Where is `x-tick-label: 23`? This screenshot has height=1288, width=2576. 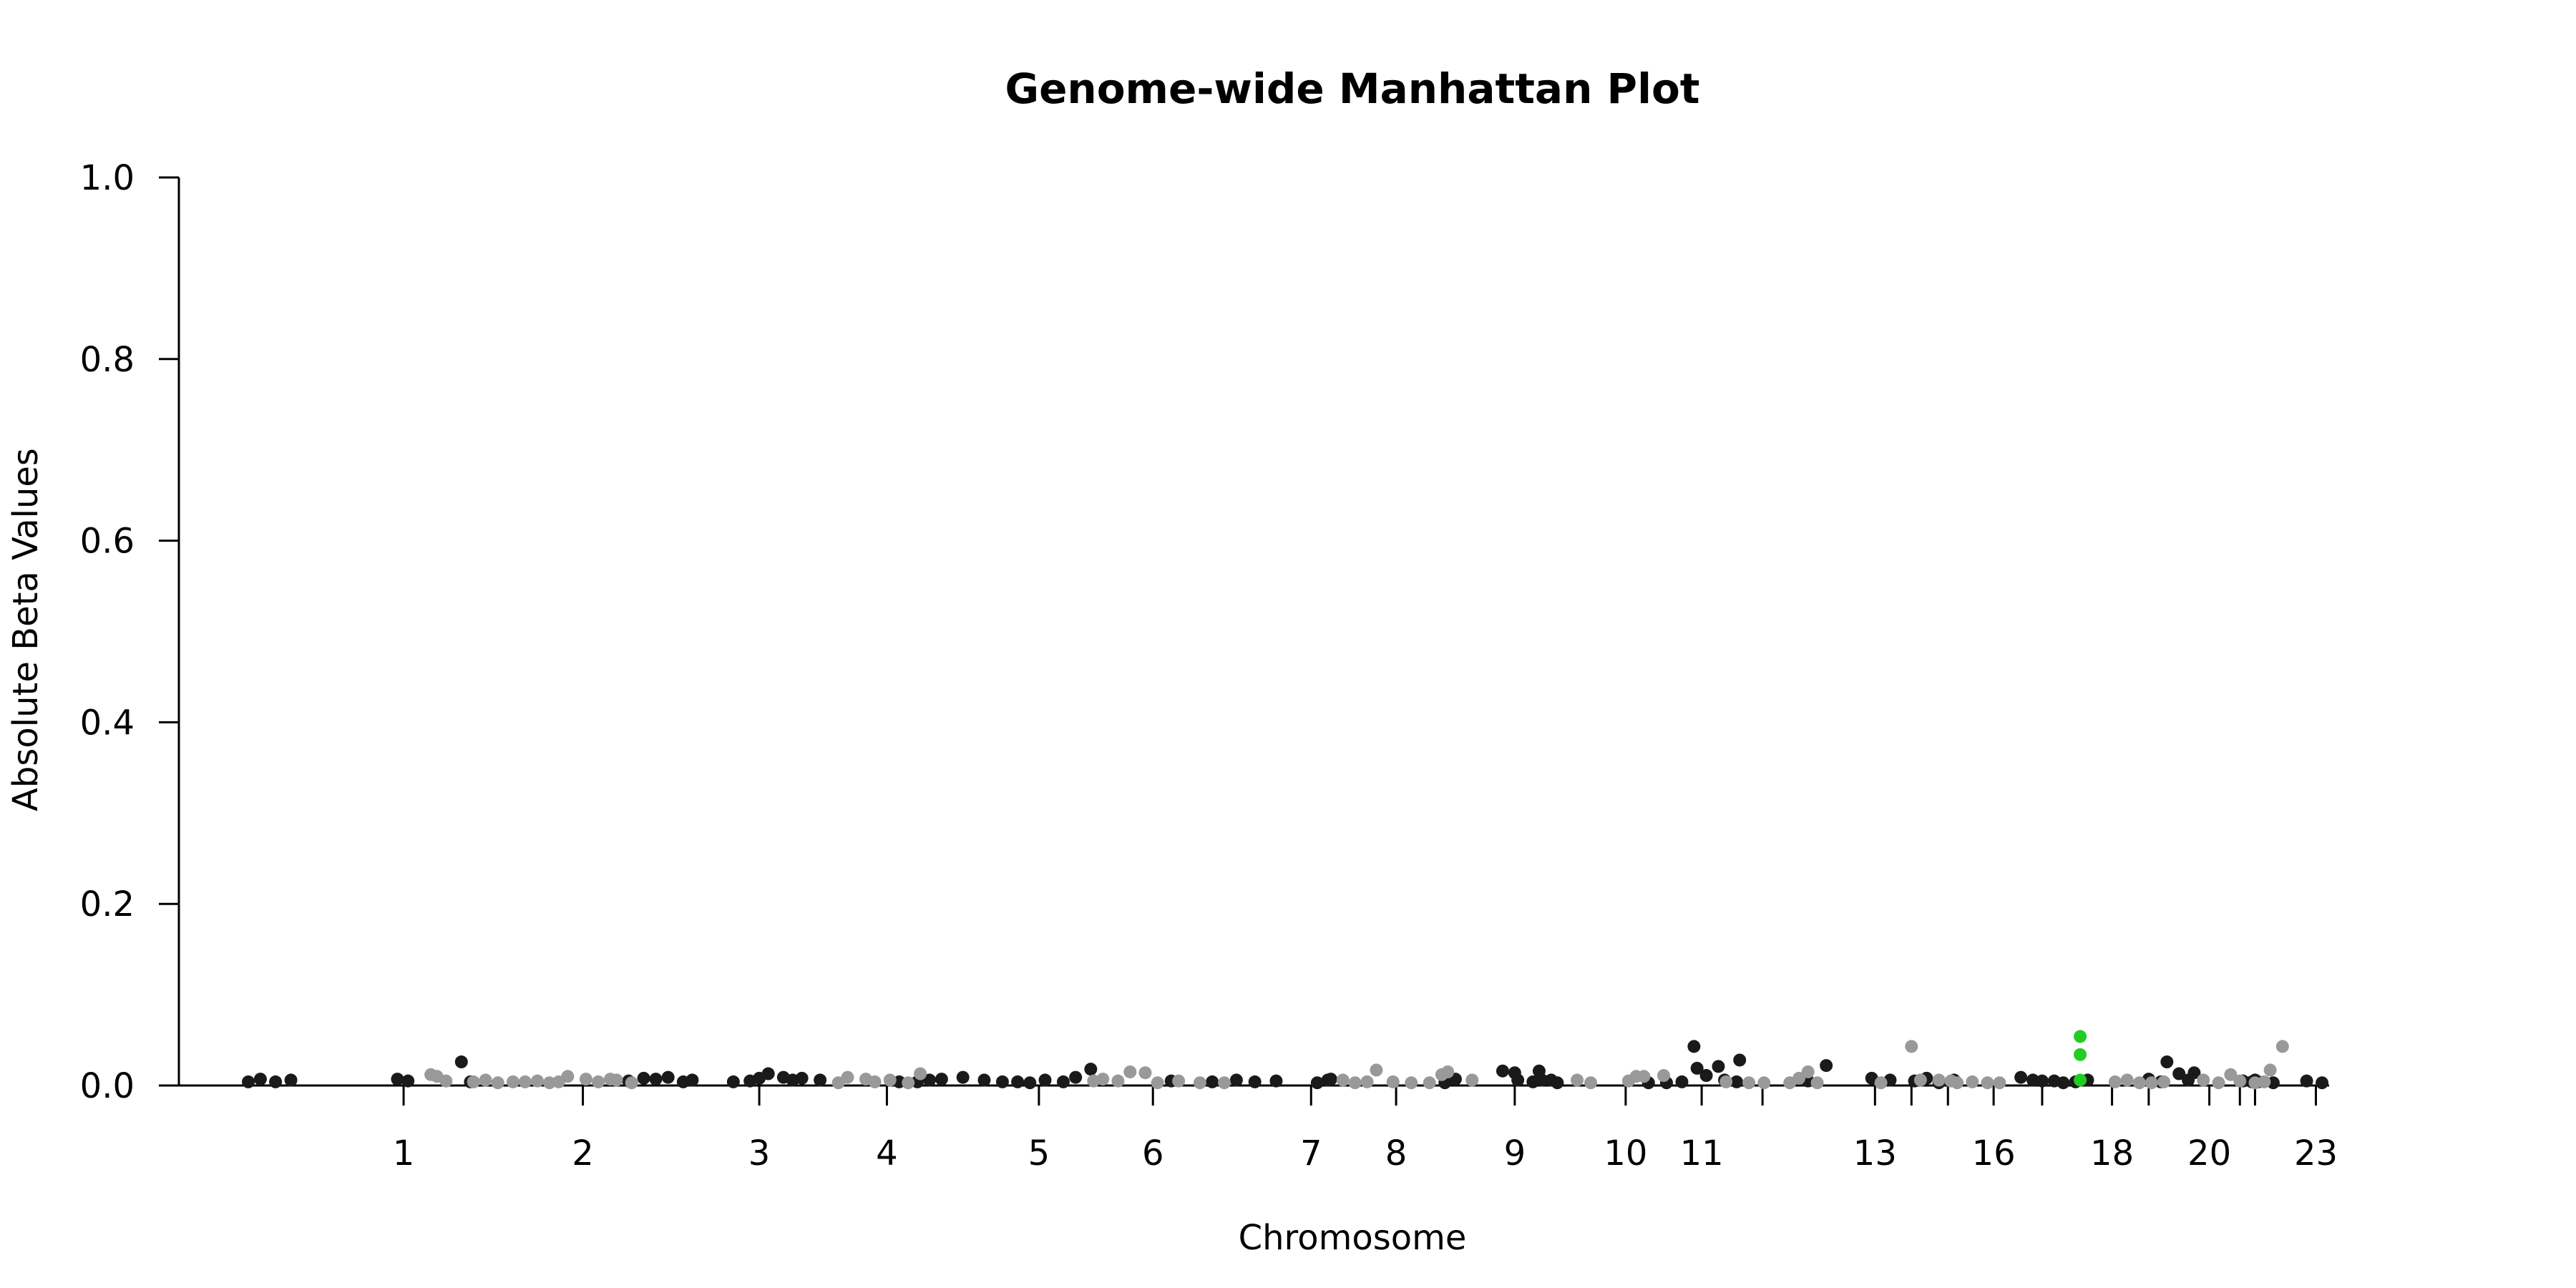 x-tick-label: 23 is located at coordinates (2316, 1153).